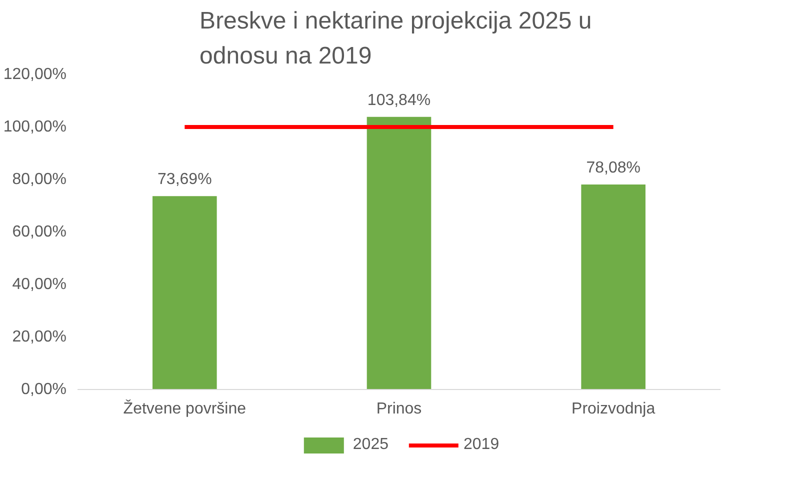 This screenshot has height=488, width=793. I want to click on chart-title: Breskve i nektarine projekcija 2025 u odnosu na 2019, so click(396, 38).